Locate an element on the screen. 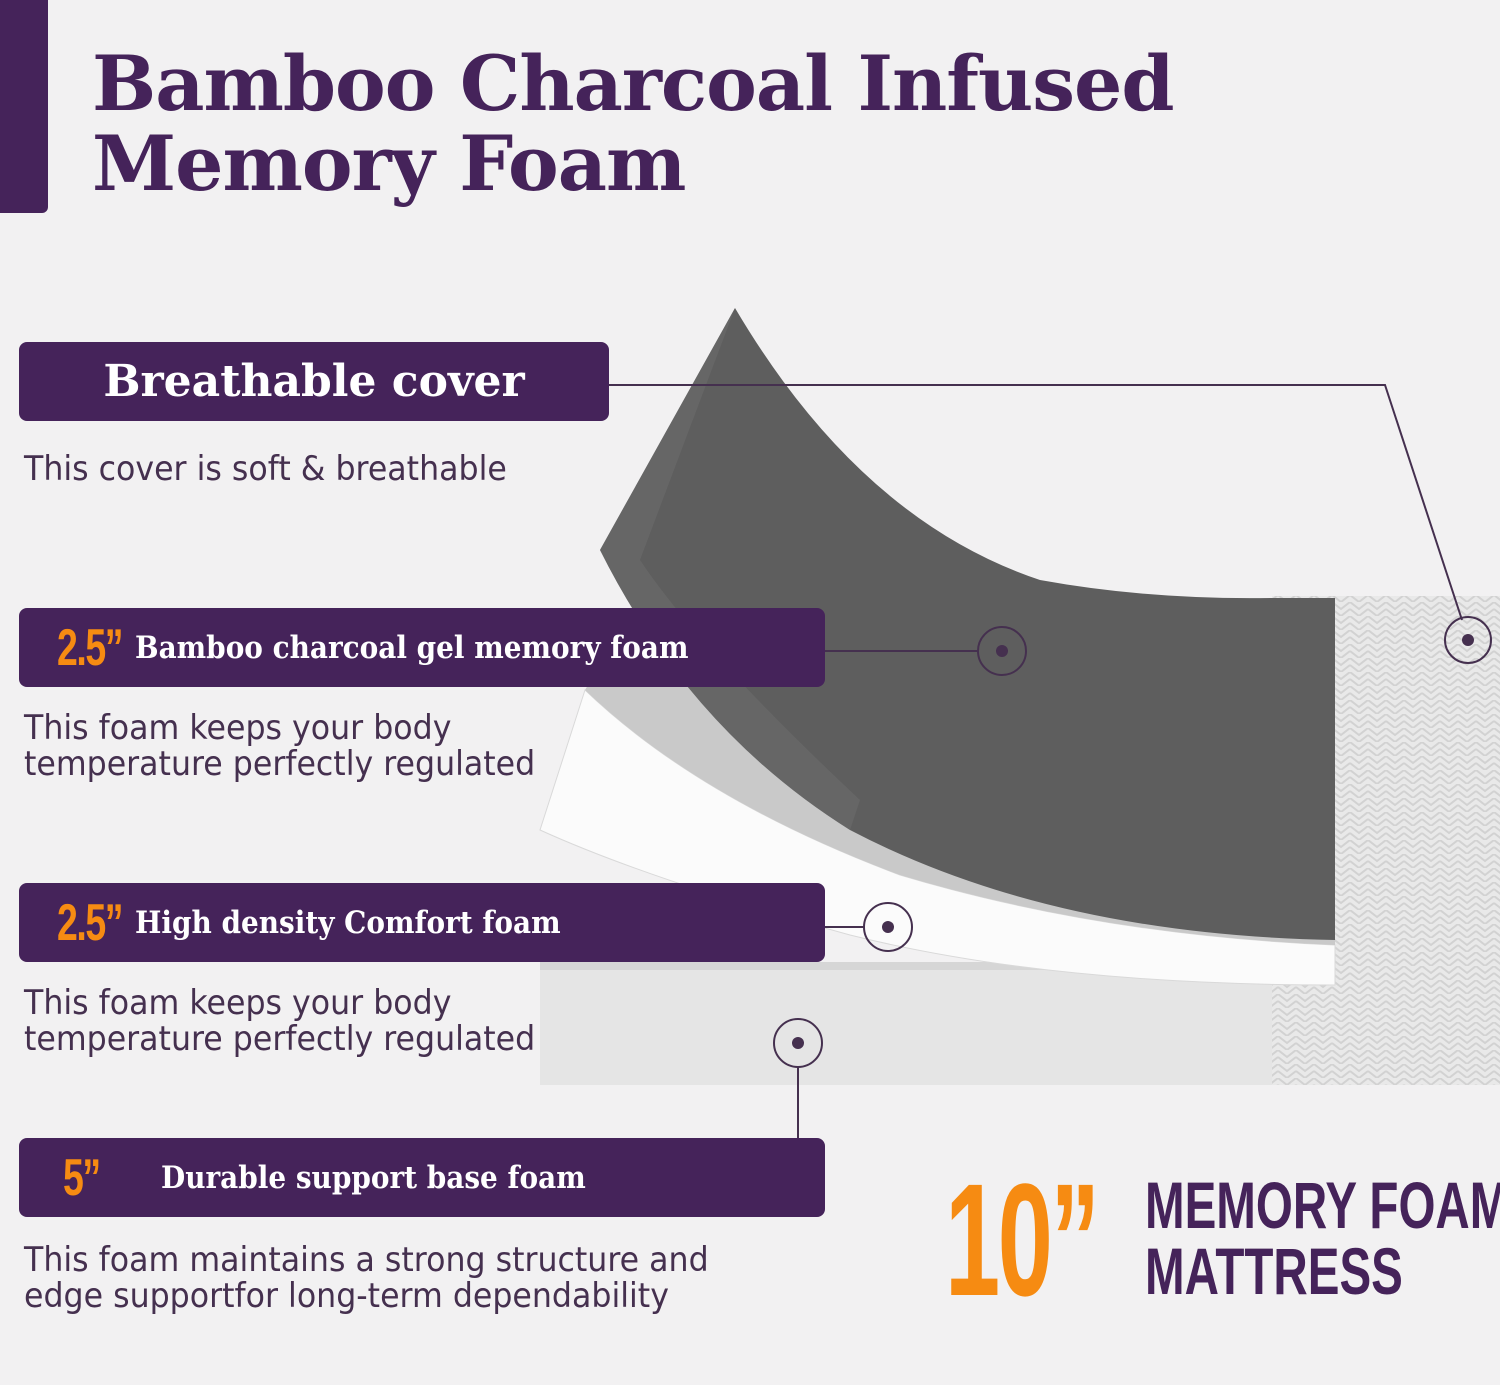 The width and height of the screenshot is (1500, 1385). layer-label-text: Bamboo charcoal gel memory foam is located at coordinates (412, 647).